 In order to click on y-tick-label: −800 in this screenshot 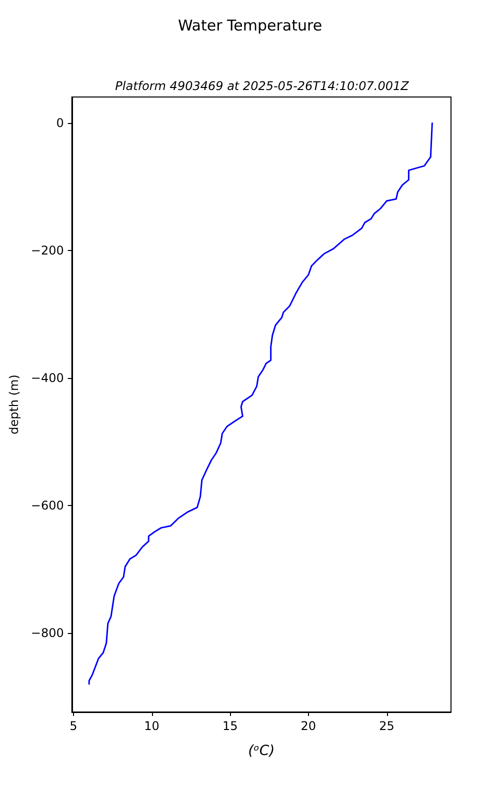, I will do `click(47, 633)`.